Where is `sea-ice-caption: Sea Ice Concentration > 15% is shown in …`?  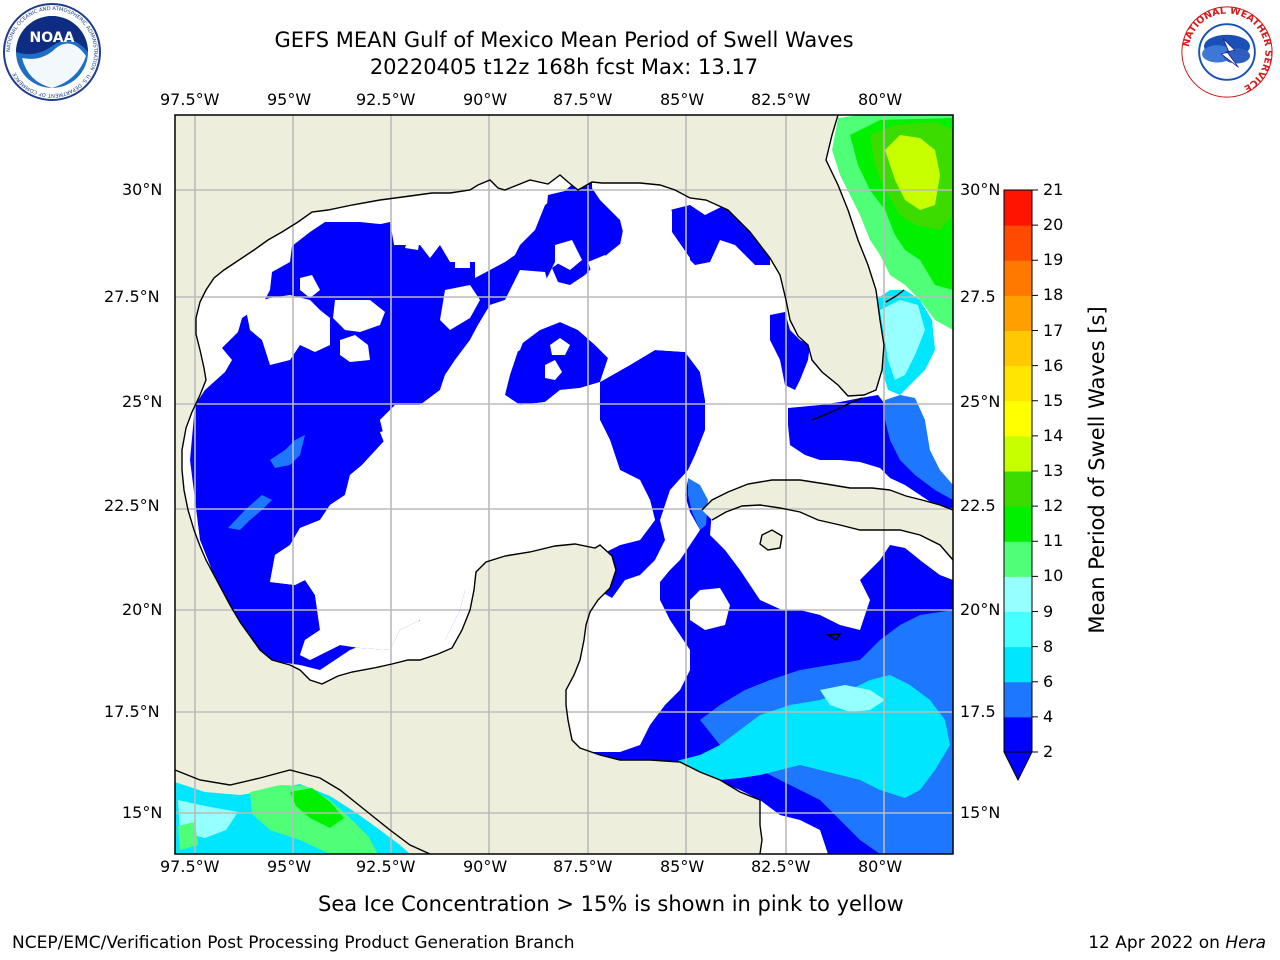
sea-ice-caption: Sea Ice Concentration > 15% is shown in … is located at coordinates (611, 904).